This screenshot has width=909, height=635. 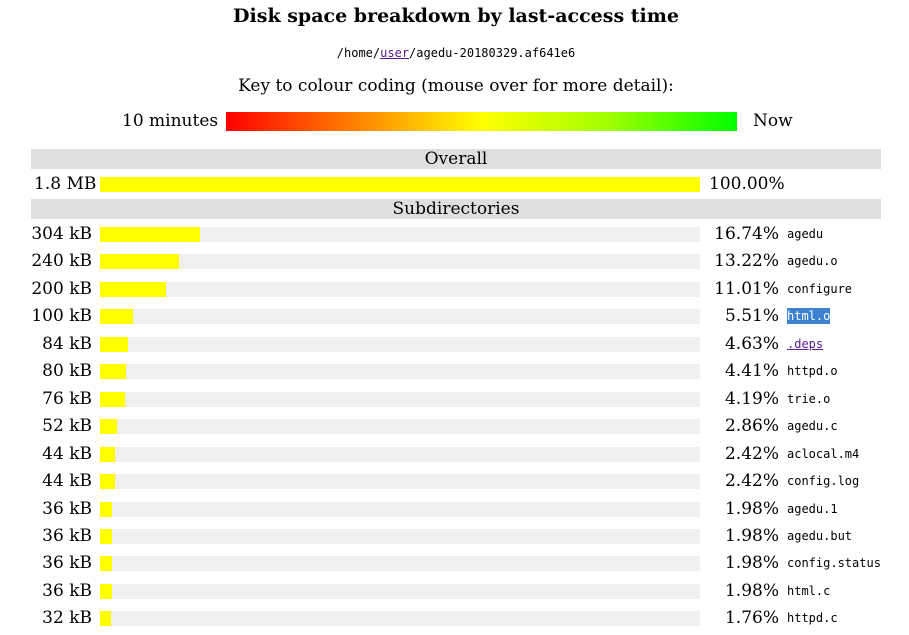 I want to click on row-percent: 4.41%, so click(x=751, y=371).